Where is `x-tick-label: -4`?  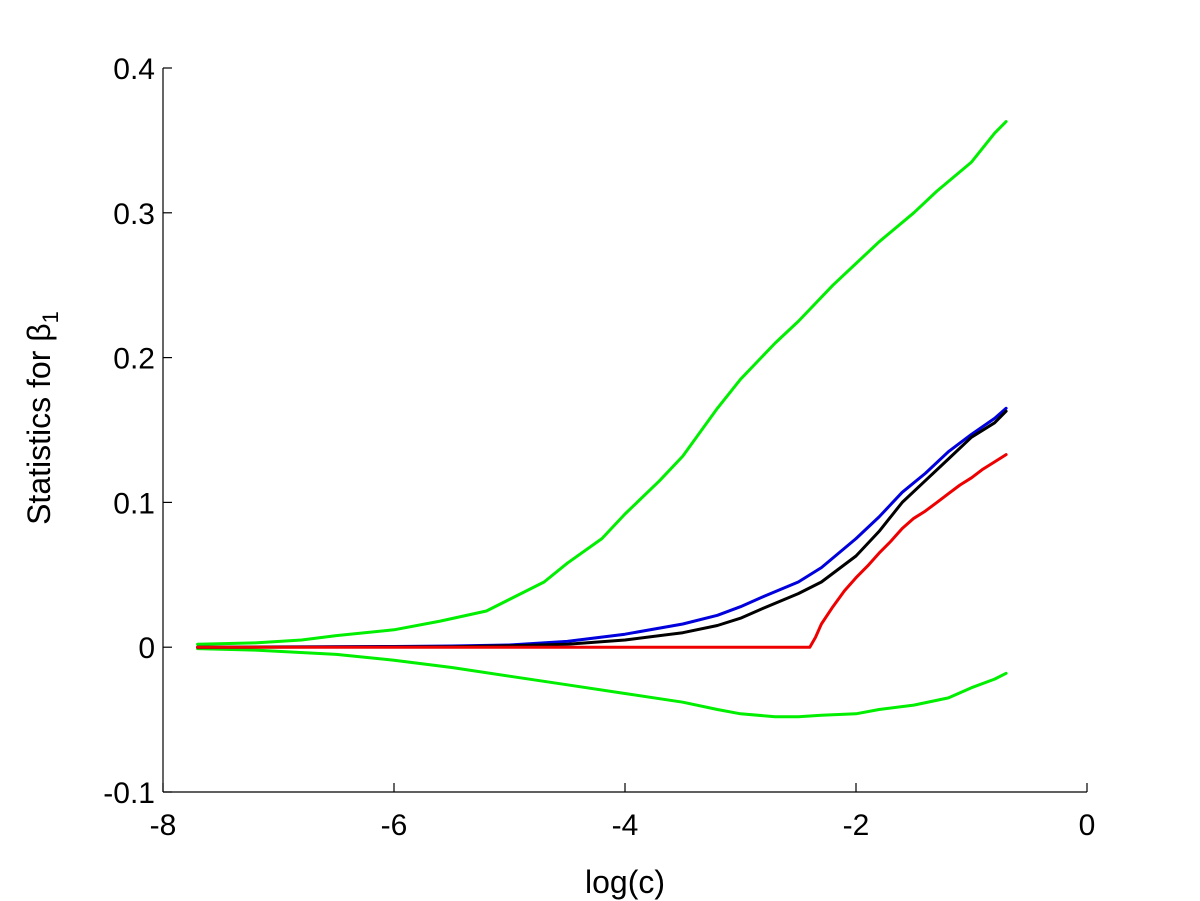
x-tick-label: -4 is located at coordinates (625, 825).